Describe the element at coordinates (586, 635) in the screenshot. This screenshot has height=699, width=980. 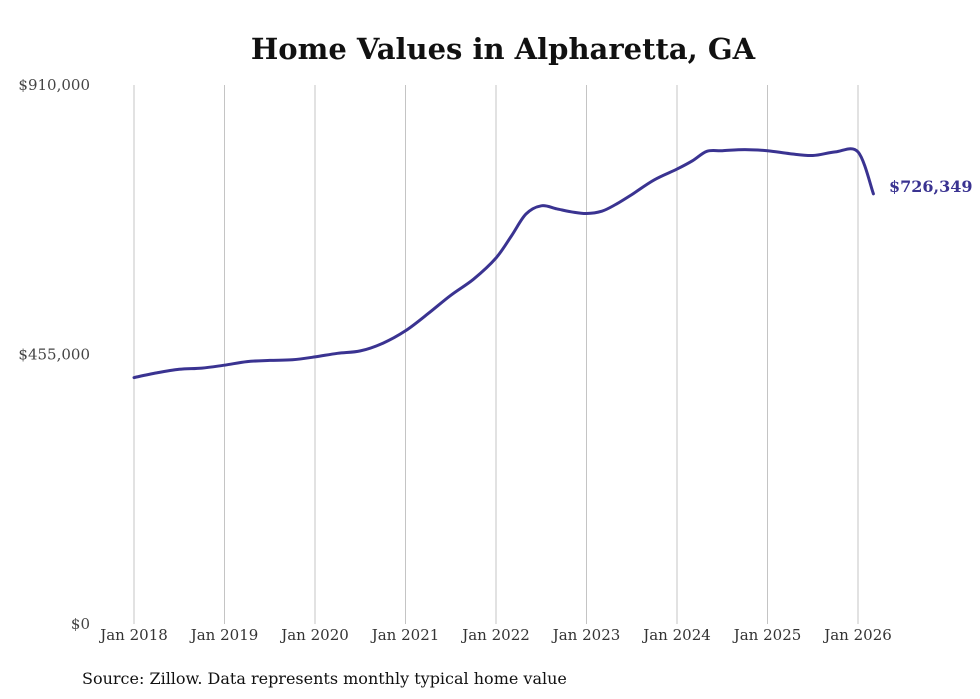
I see `x-tick-label: Jan 2023` at that location.